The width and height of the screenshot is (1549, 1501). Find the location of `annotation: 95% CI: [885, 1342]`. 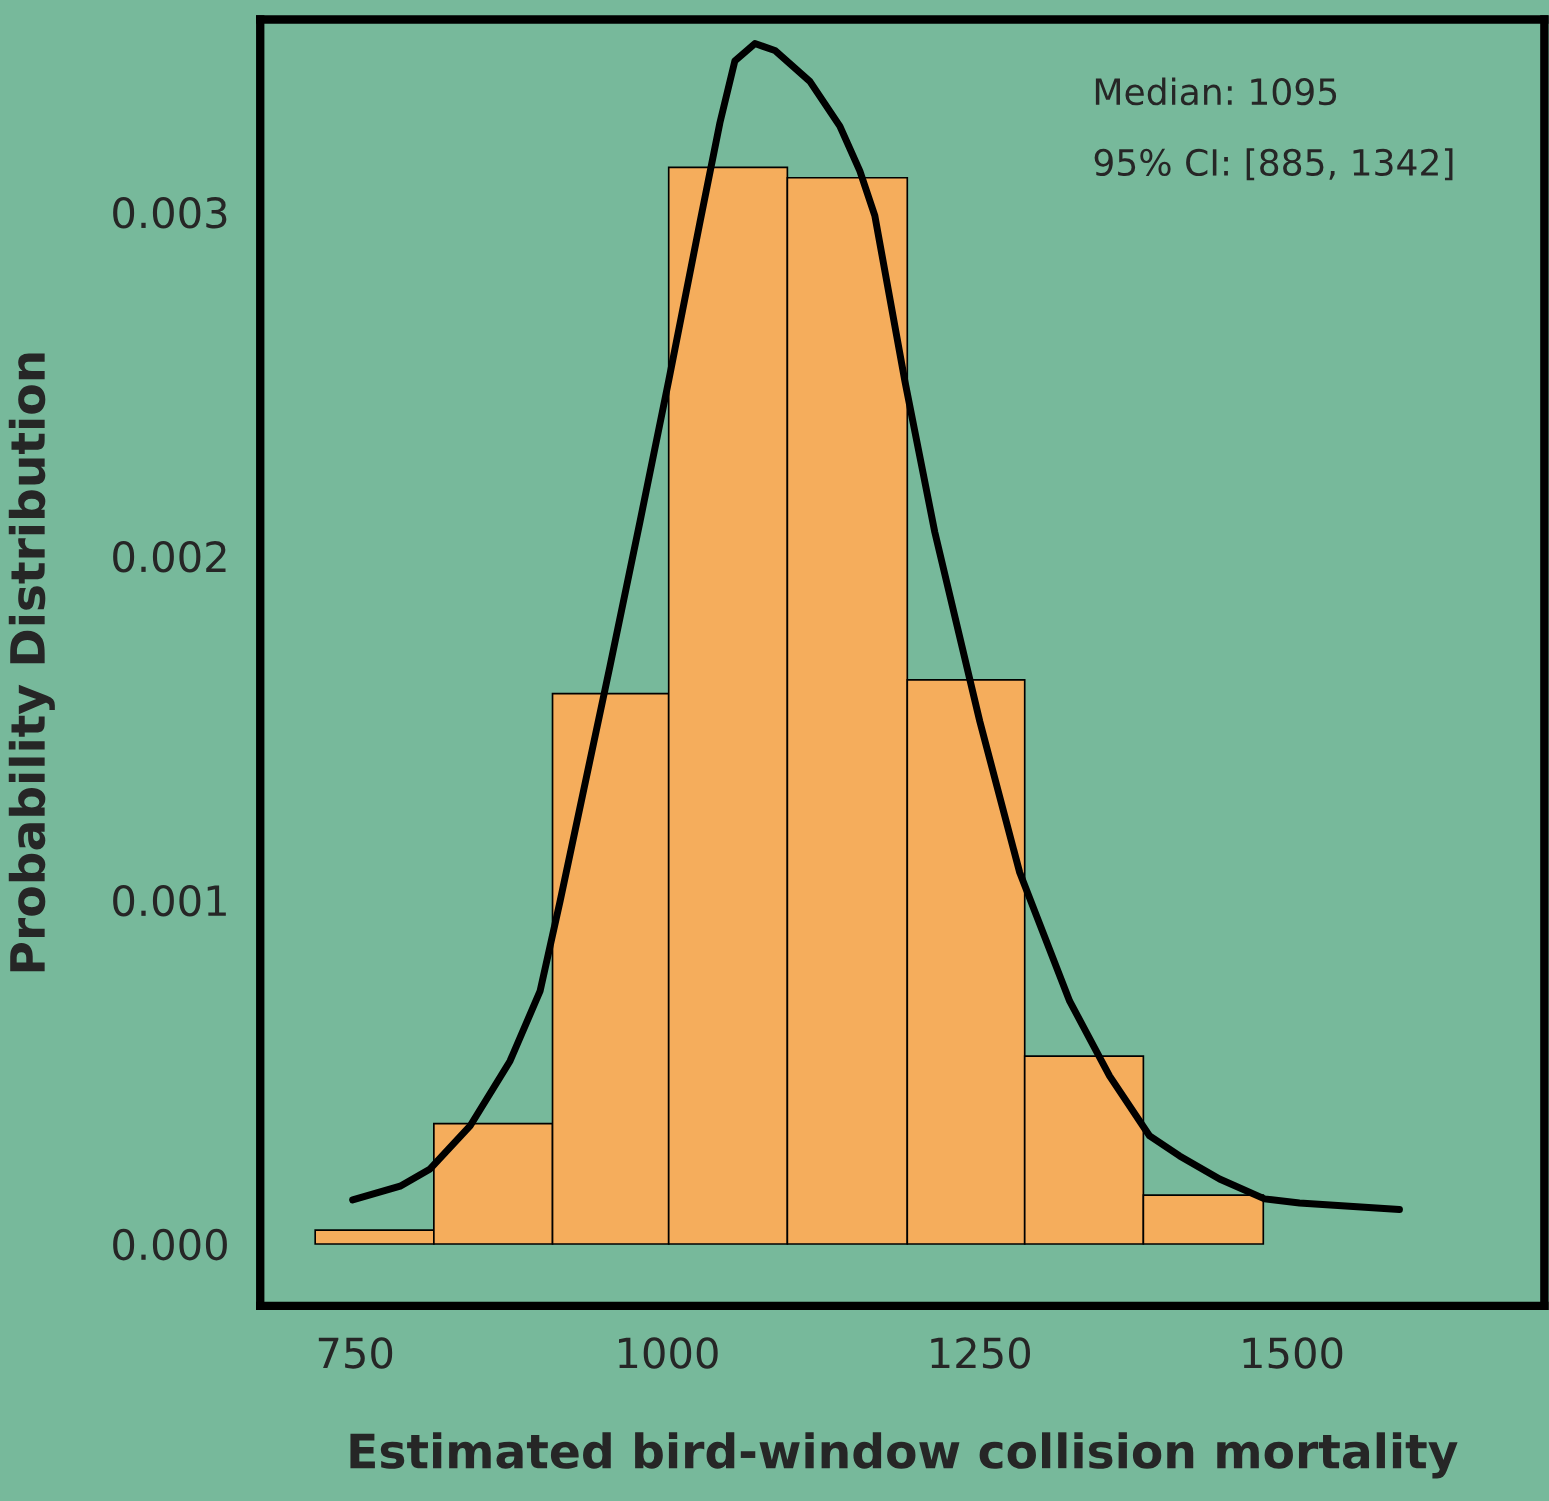

annotation: 95% CI: [885, 1342] is located at coordinates (1273, 164).